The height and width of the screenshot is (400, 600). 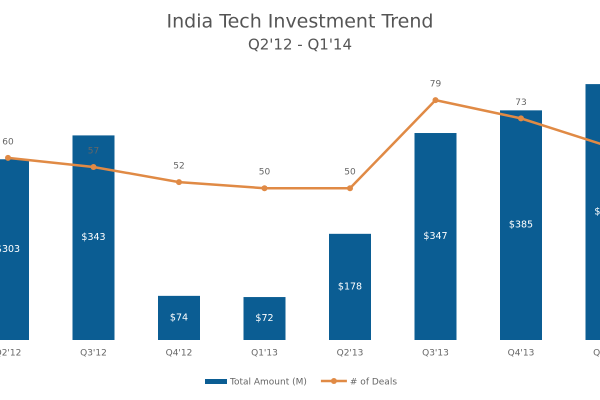 What do you see at coordinates (300, 45) in the screenshot?
I see `chart-subtitle: Q2'12 - Q1'14` at bounding box center [300, 45].